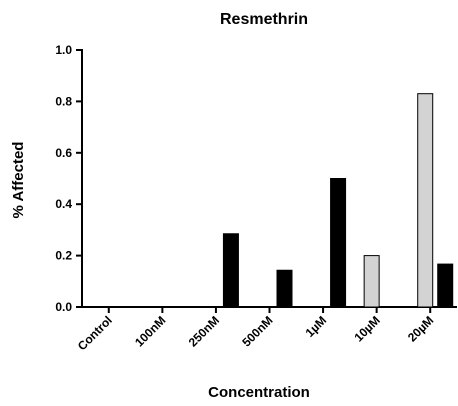 The image size is (458, 406). What do you see at coordinates (316, 326) in the screenshot?
I see `x-tick-label: 1µM` at bounding box center [316, 326].